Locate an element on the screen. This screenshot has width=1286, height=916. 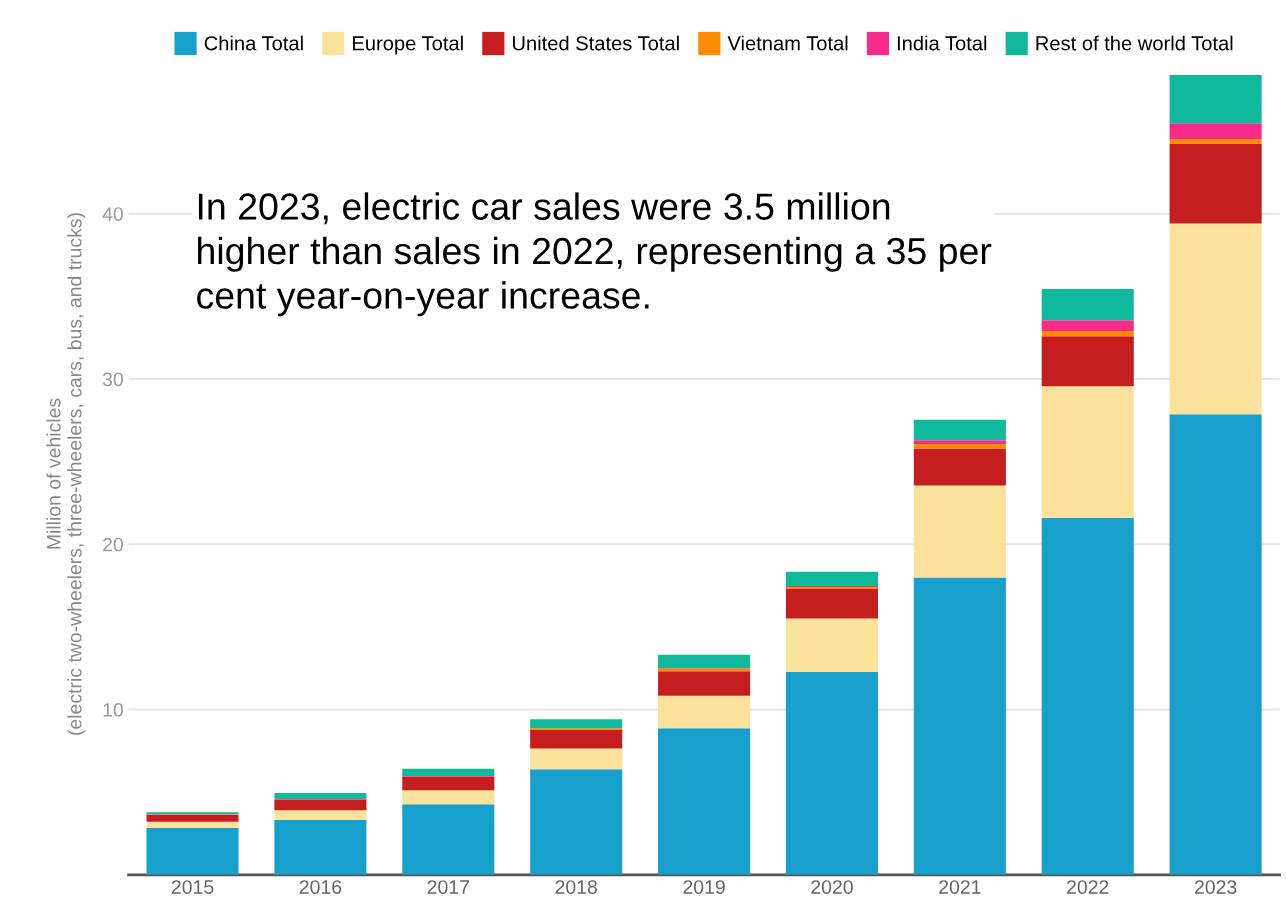
x-tick-label: 2021 is located at coordinates (960, 887).